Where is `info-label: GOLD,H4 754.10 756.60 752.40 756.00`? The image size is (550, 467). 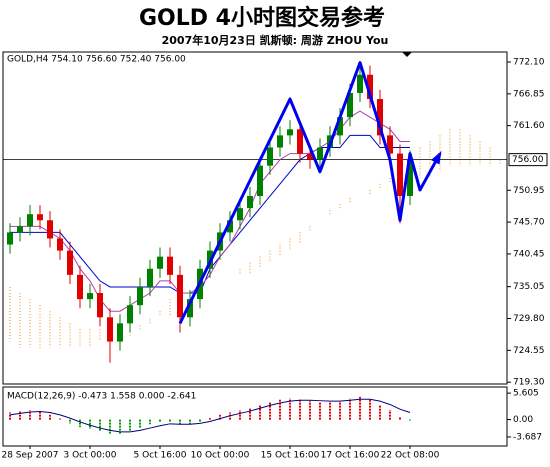
info-label: GOLD,H4 754.10 756.60 752.40 756.00 is located at coordinates (96, 60).